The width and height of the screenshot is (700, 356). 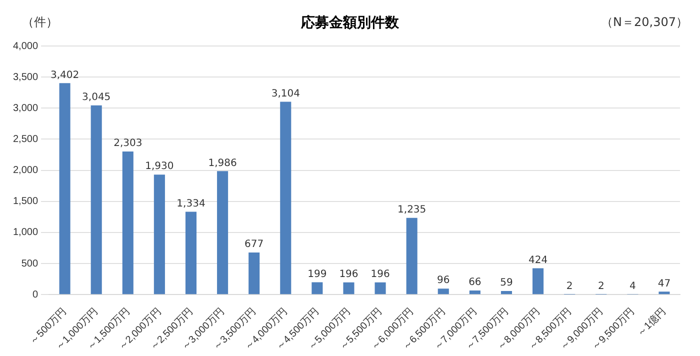 I want to click on y-tick-label: 1,500, so click(x=25, y=202).